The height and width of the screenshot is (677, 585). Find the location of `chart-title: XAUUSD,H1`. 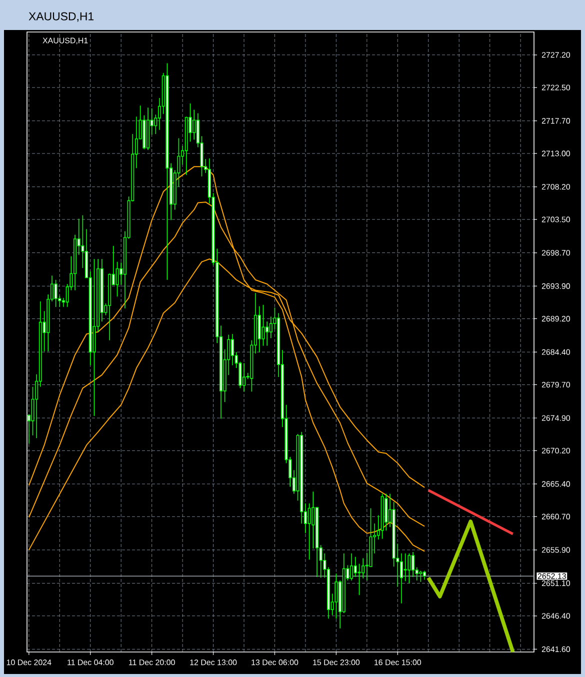

chart-title: XAUUSD,H1 is located at coordinates (61, 17).